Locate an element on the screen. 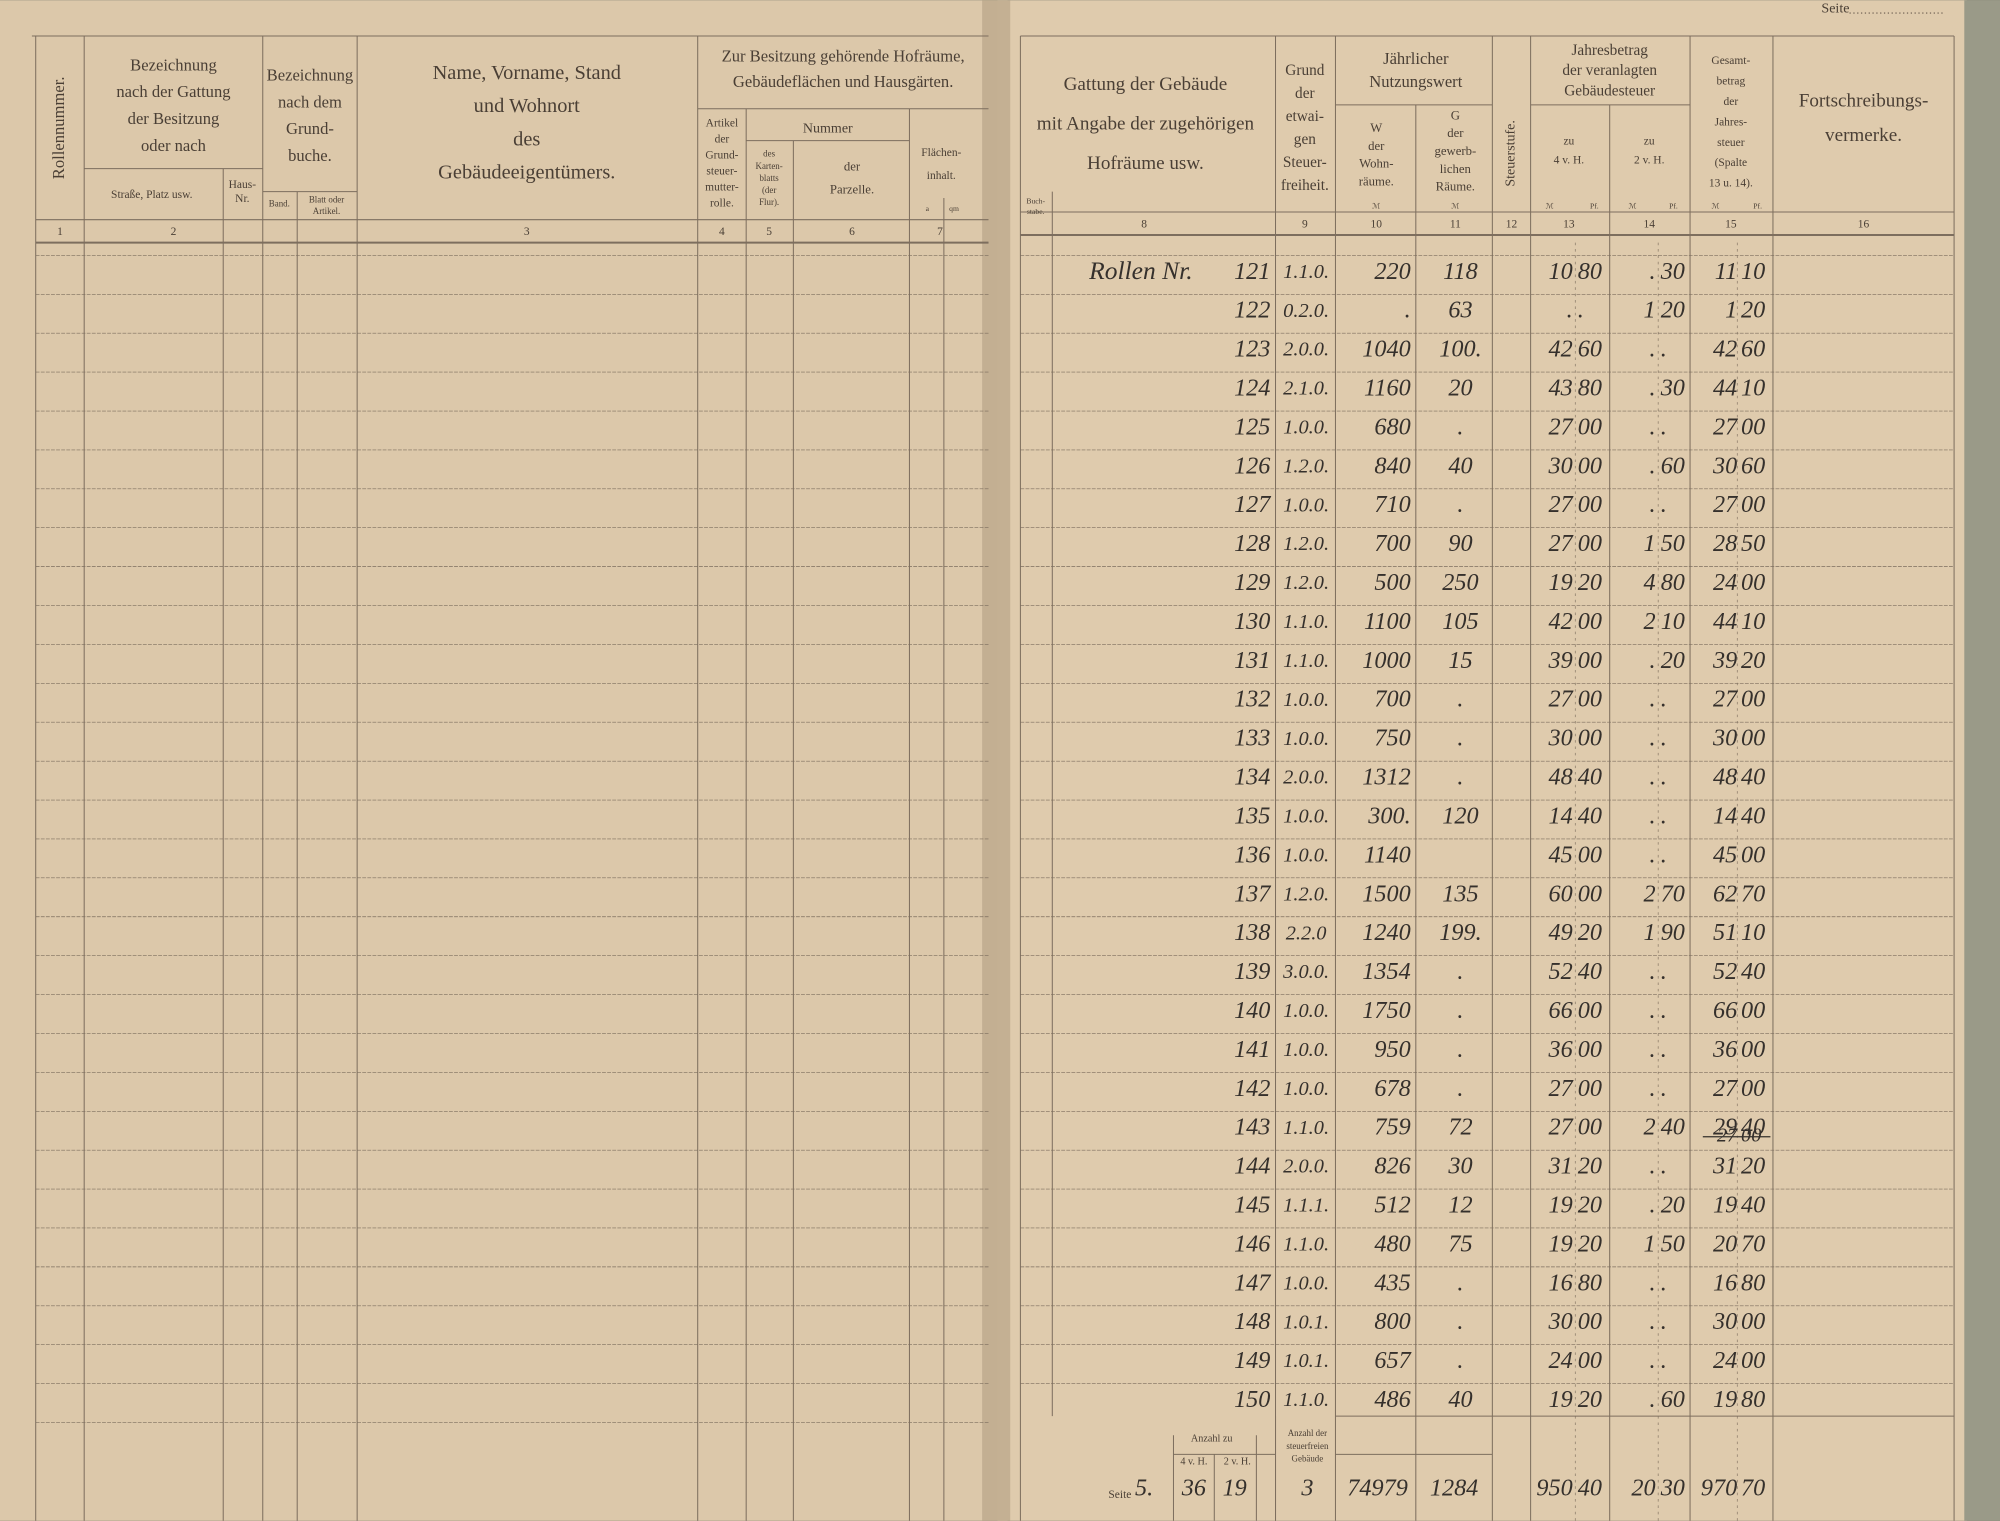 The height and width of the screenshot is (1521, 2000). row-cell: 3.0.0. is located at coordinates (1305, 972).